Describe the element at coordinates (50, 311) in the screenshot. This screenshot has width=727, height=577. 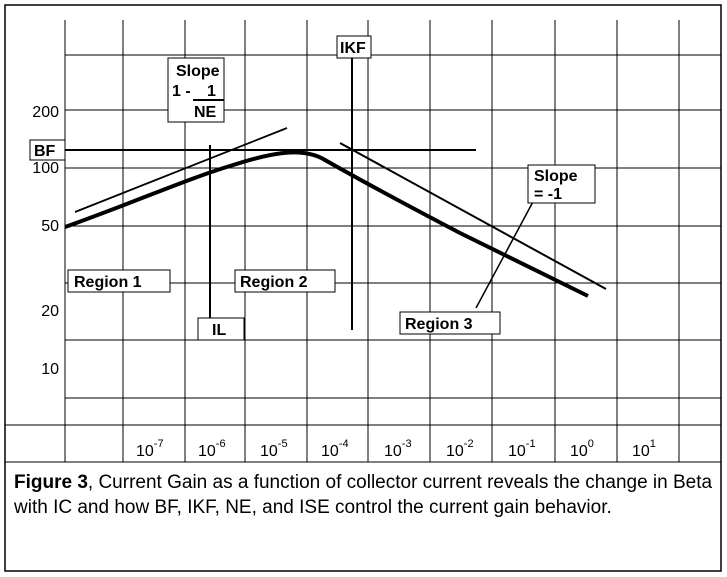
I see `y-tick-label: 20` at that location.